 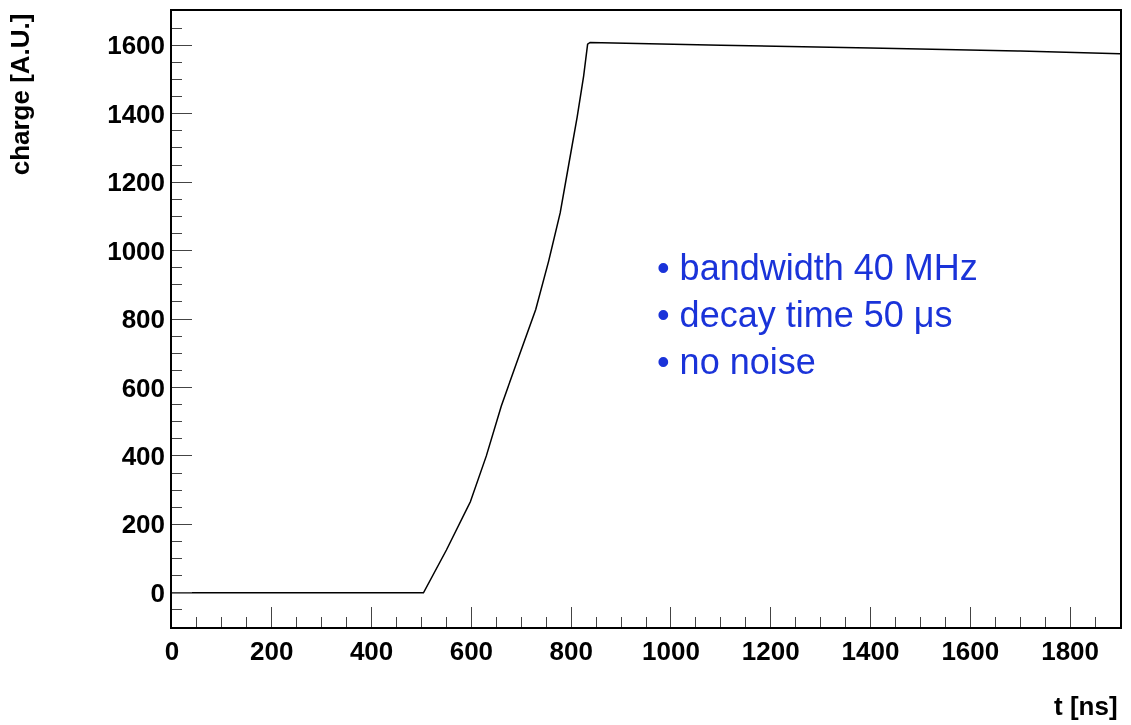 I want to click on y-tick-label: 0, so click(x=158, y=592).